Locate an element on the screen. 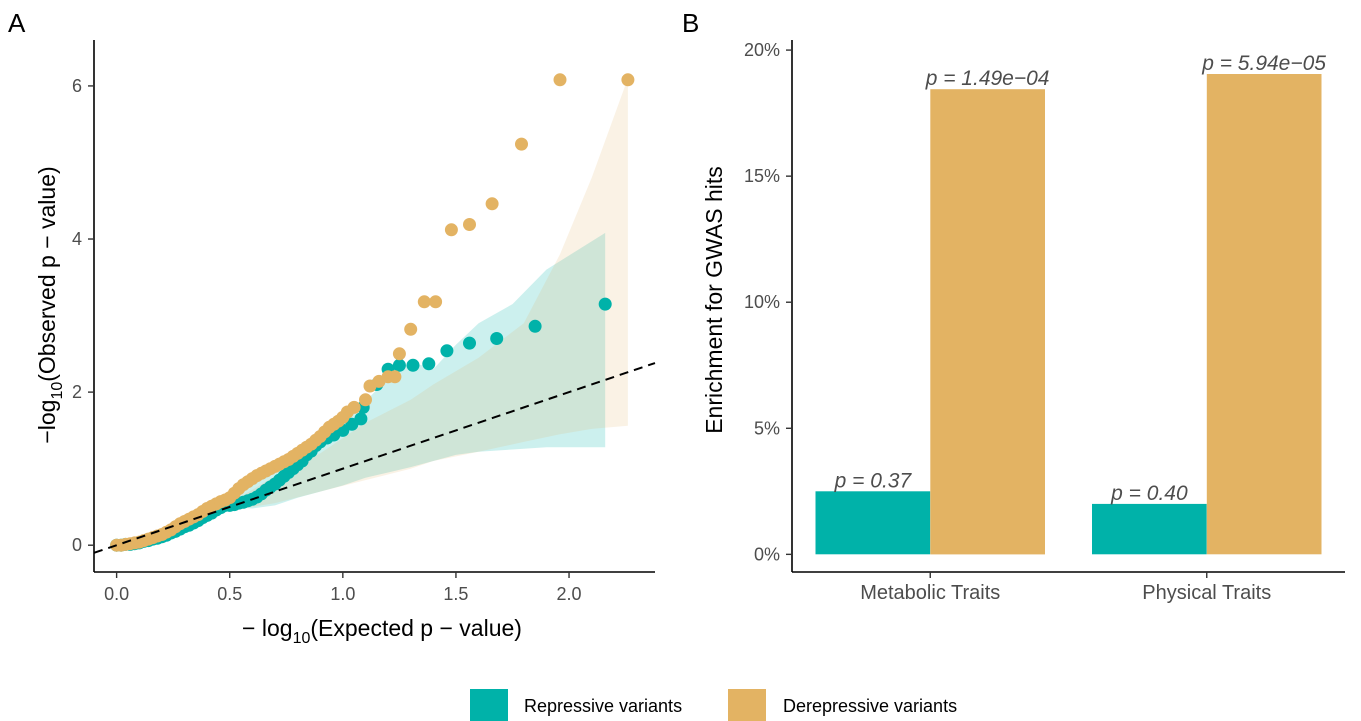  bar-p-value-label: p = 5.94e−05 is located at coordinates (1263, 63).